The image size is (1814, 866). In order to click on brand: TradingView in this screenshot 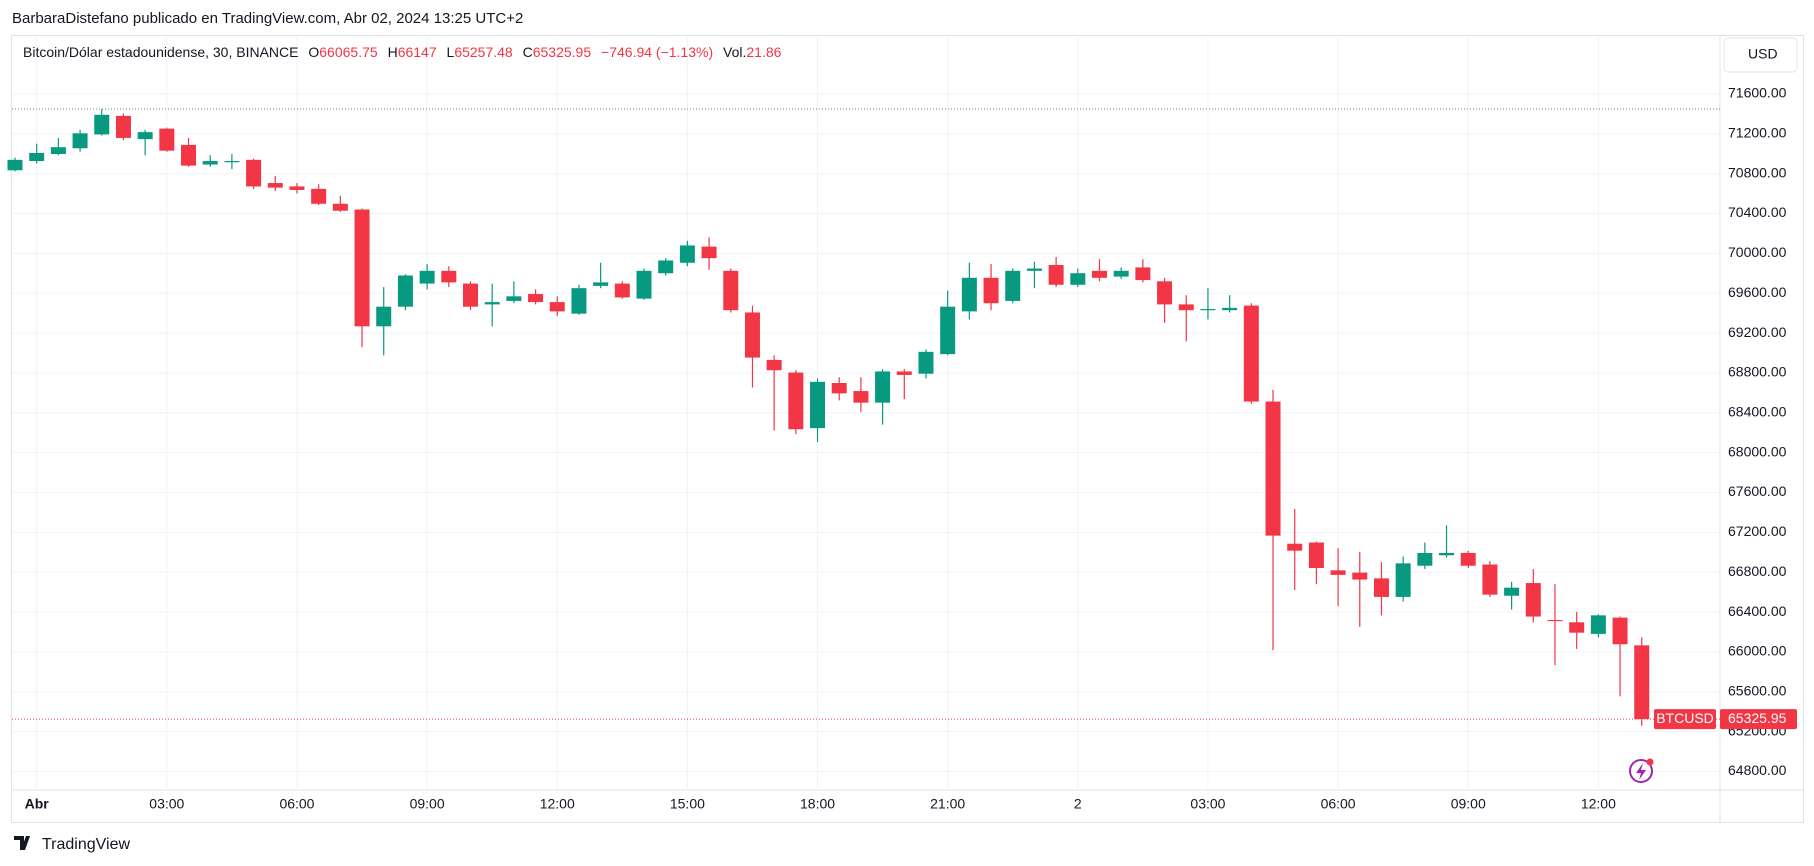, I will do `click(86, 844)`.